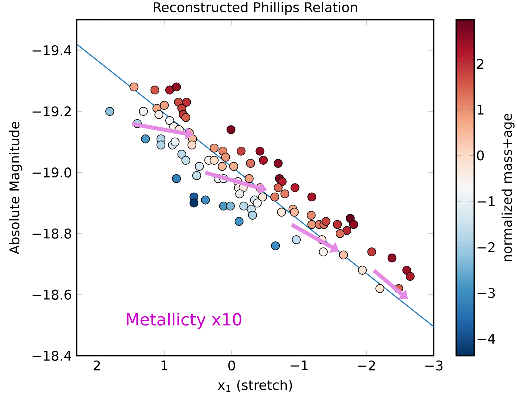  I want to click on y-tick-label: −19.2, so click(51, 111).